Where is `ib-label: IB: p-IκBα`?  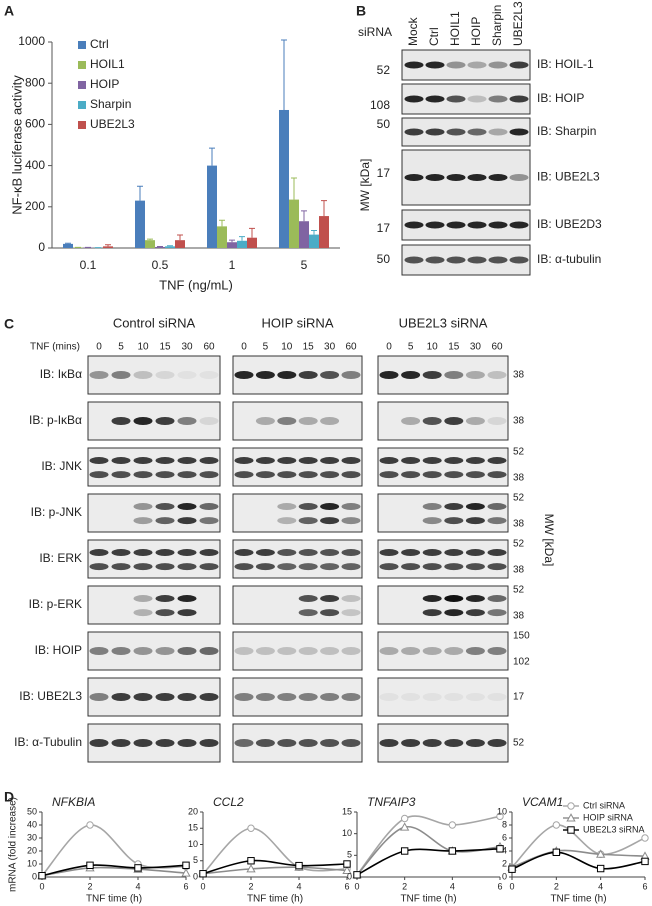 ib-label: IB: p-IκBα is located at coordinates (55, 420).